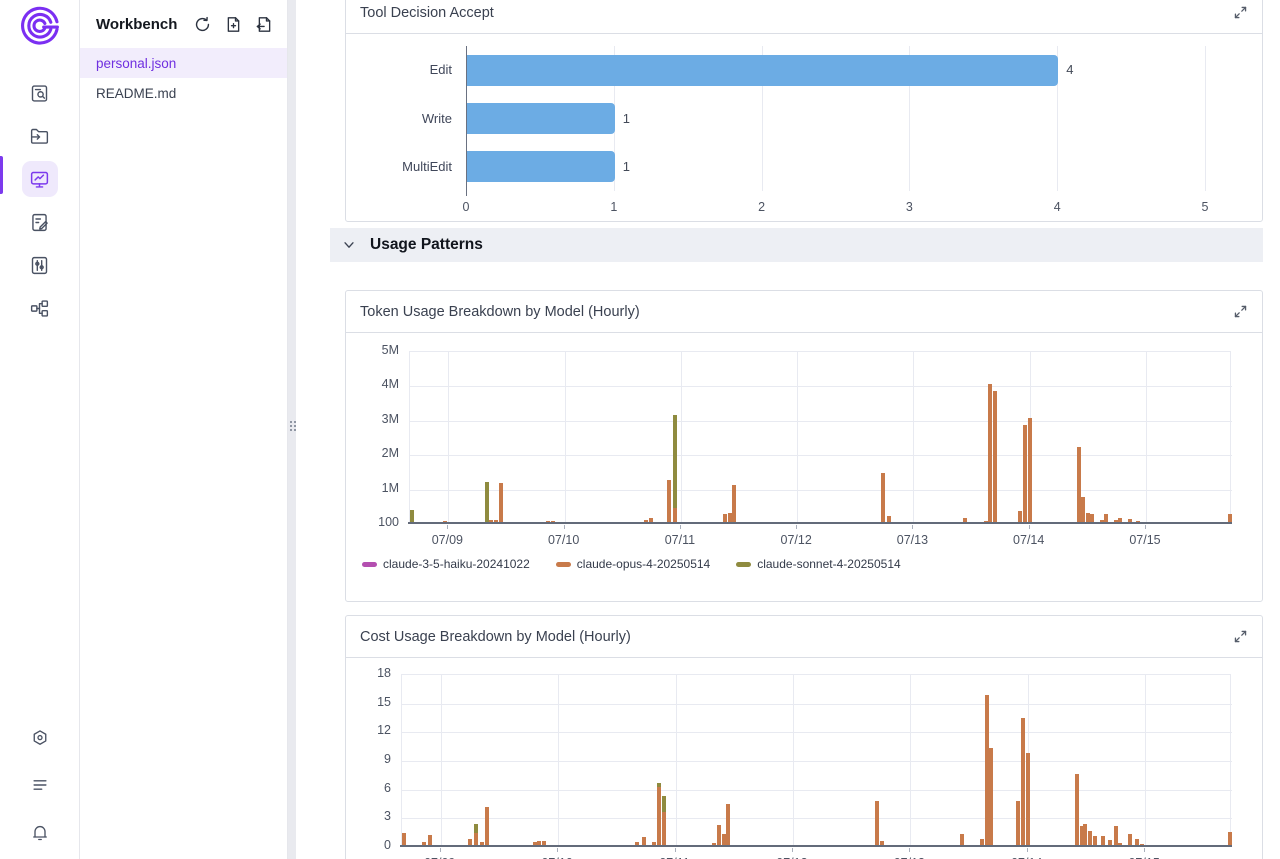 The height and width of the screenshot is (859, 1280). What do you see at coordinates (183, 93) in the screenshot?
I see `file-row-readme-md: README.md` at bounding box center [183, 93].